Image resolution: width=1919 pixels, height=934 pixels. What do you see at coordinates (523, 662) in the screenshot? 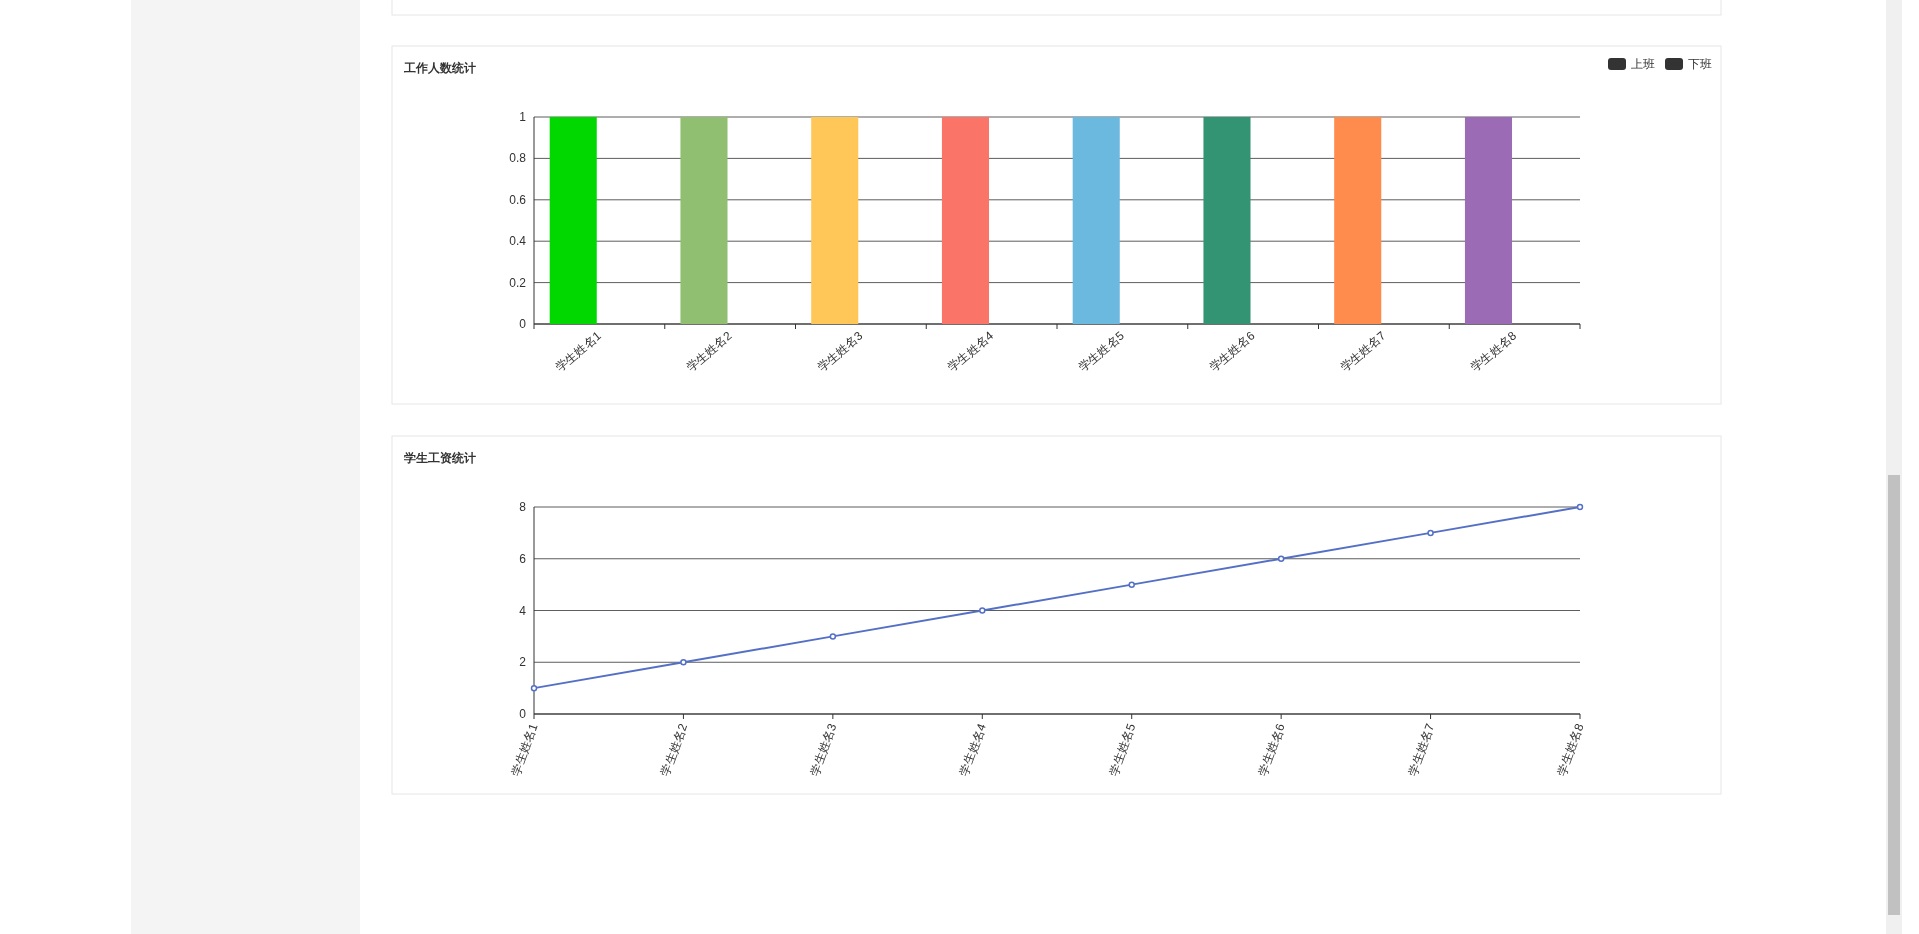
I see `y-tick-label: 2` at bounding box center [523, 662].